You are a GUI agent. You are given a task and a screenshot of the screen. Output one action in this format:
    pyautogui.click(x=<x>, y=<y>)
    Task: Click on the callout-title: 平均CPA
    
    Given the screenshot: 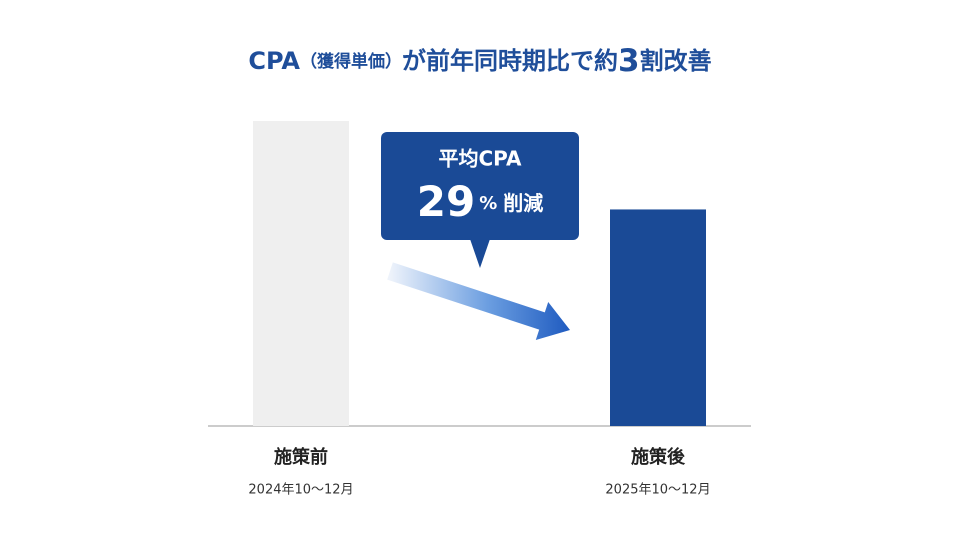 What is the action you would take?
    pyautogui.click(x=481, y=159)
    